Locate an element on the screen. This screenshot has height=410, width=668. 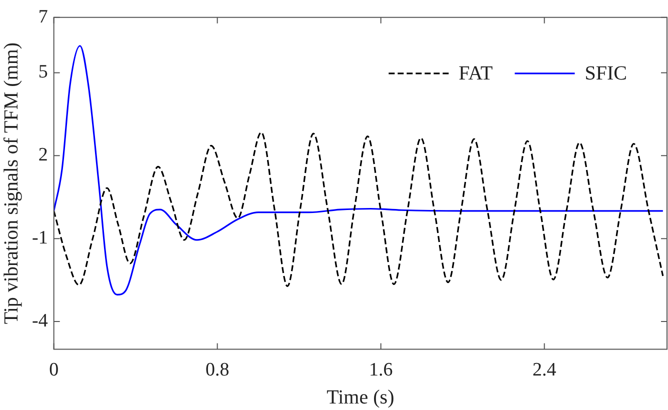
y-tick-label: 5 is located at coordinates (43, 72).